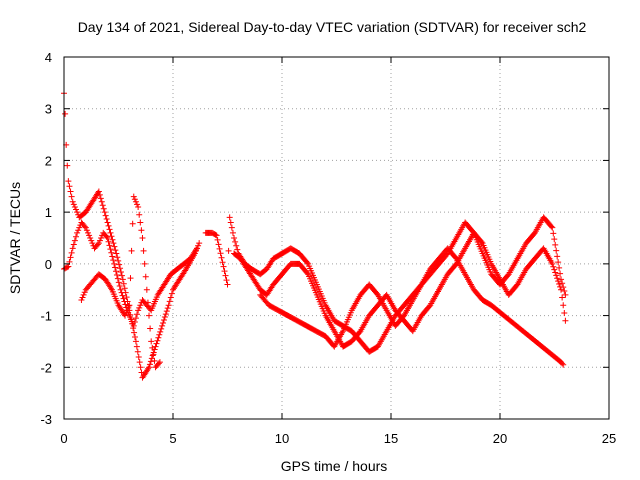  Describe the element at coordinates (46, 419) in the screenshot. I see `y-tick-label: -3` at that location.